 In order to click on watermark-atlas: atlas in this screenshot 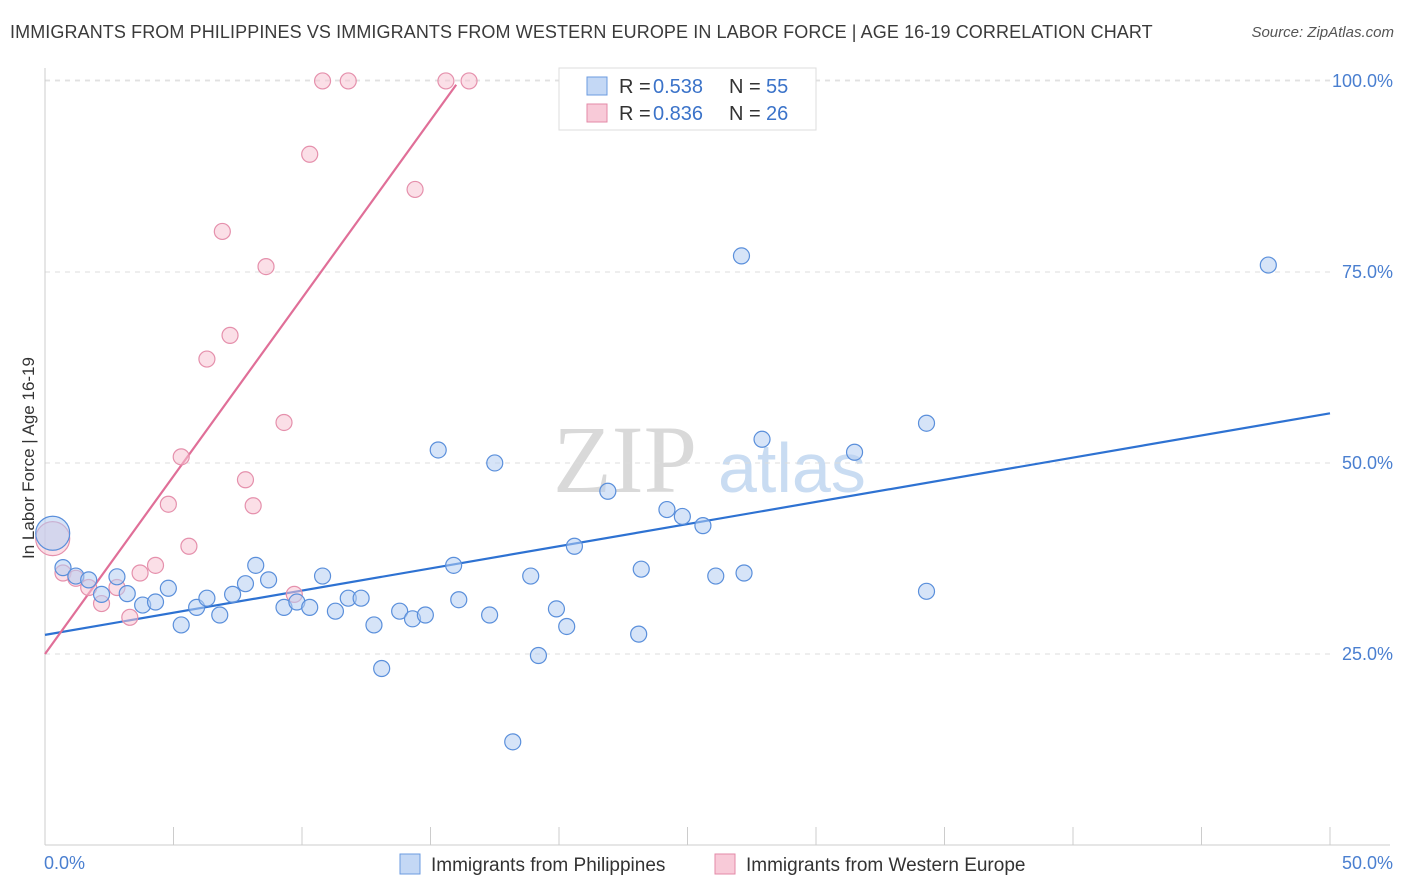, I will do `click(792, 468)`.